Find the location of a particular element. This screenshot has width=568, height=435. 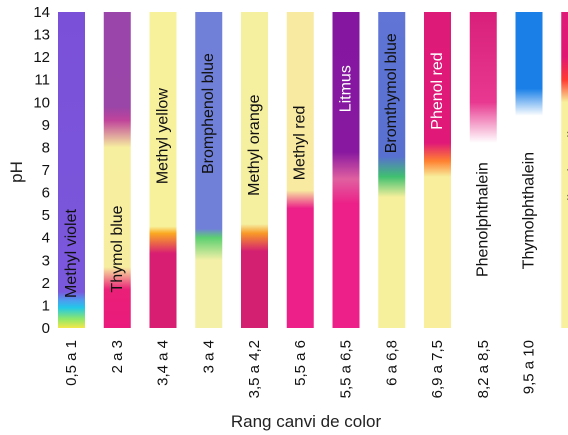

y-tick-label: 12 is located at coordinates (41, 57).